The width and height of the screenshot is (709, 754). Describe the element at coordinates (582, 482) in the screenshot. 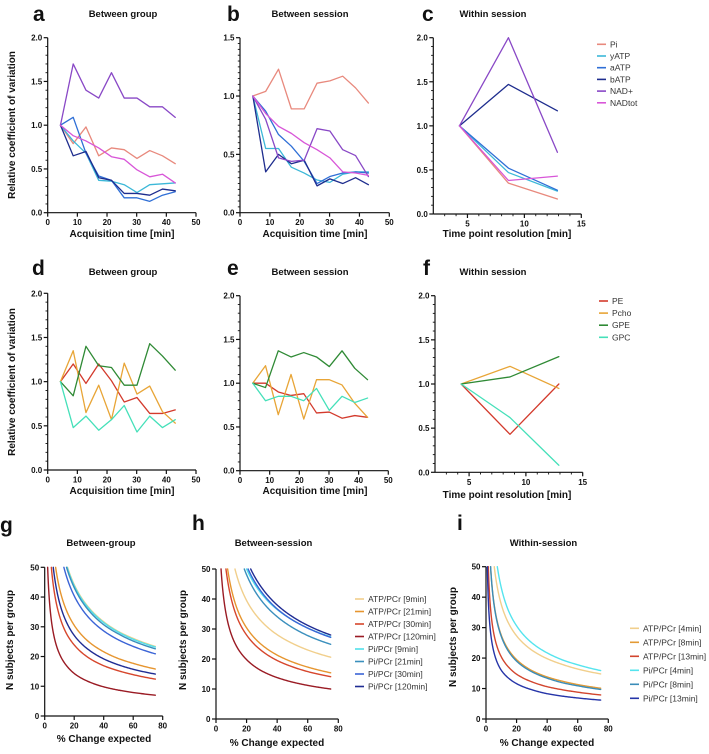

I see `x-tick-label: 15` at that location.